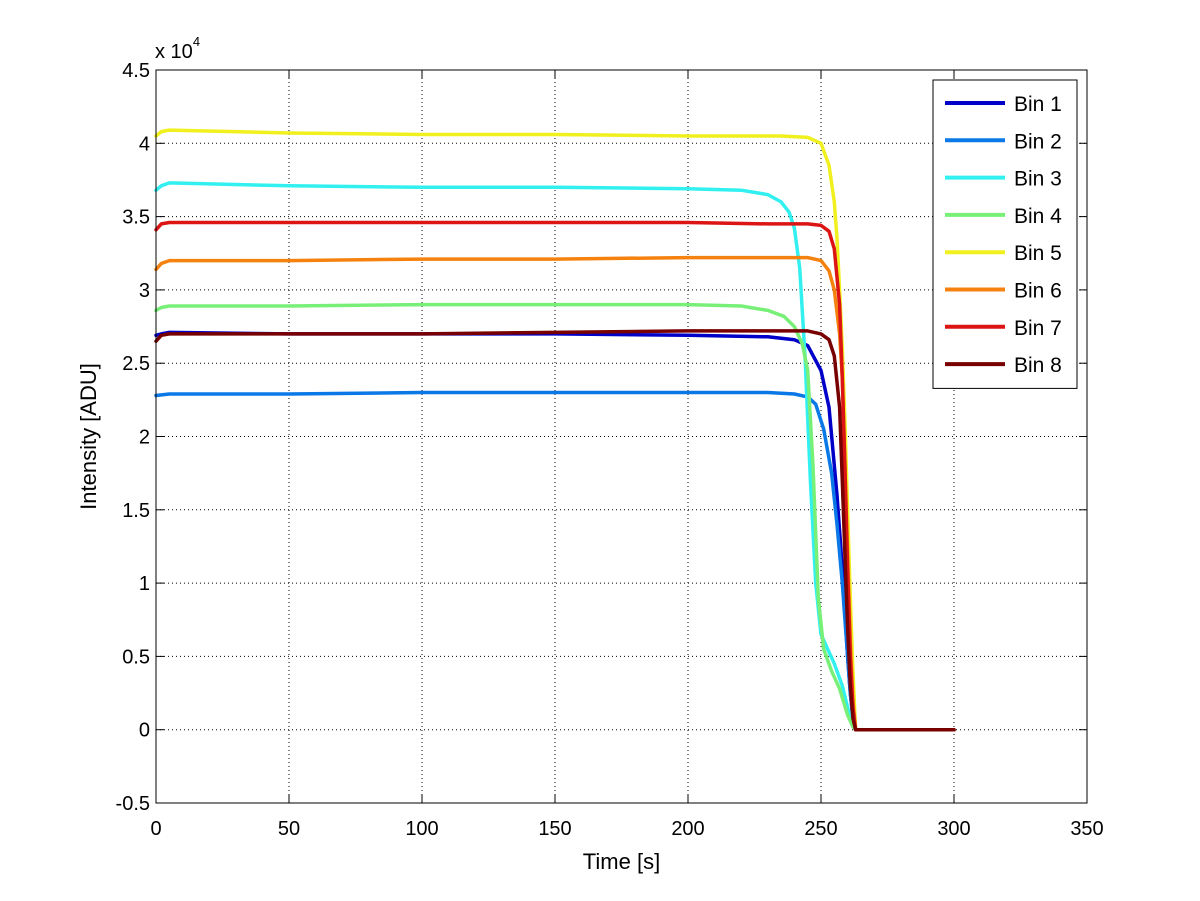  I want to click on legend-label: Bin 1, so click(1038, 104).